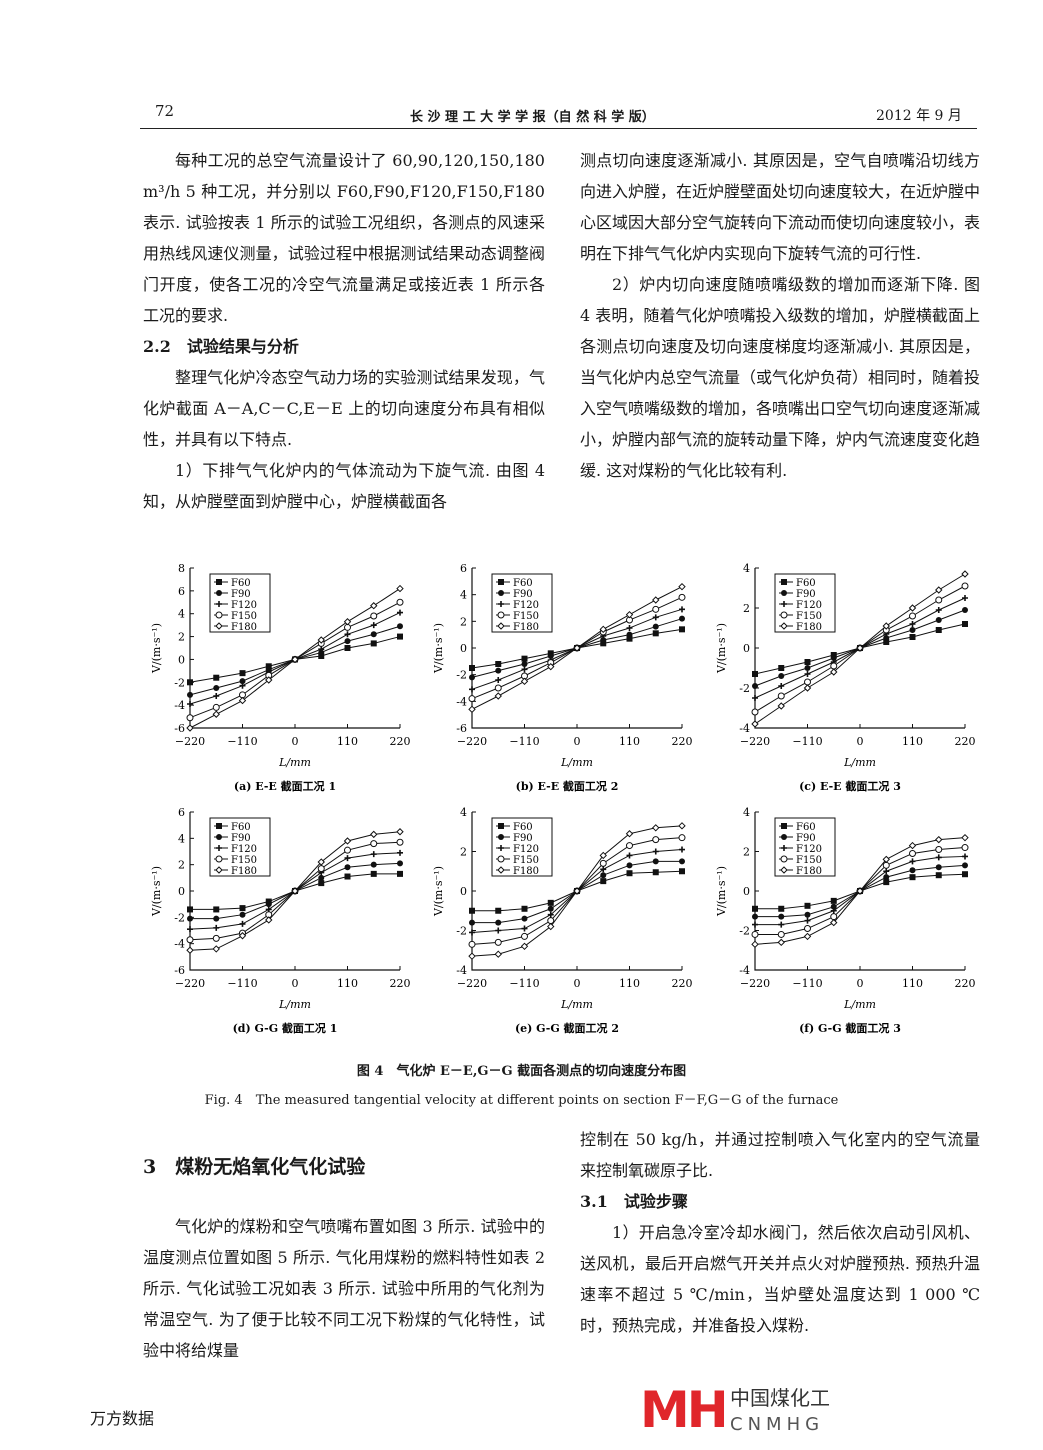 The image size is (1043, 1450). I want to click on chart-c-x-tick-label: −110, so click(807, 741).